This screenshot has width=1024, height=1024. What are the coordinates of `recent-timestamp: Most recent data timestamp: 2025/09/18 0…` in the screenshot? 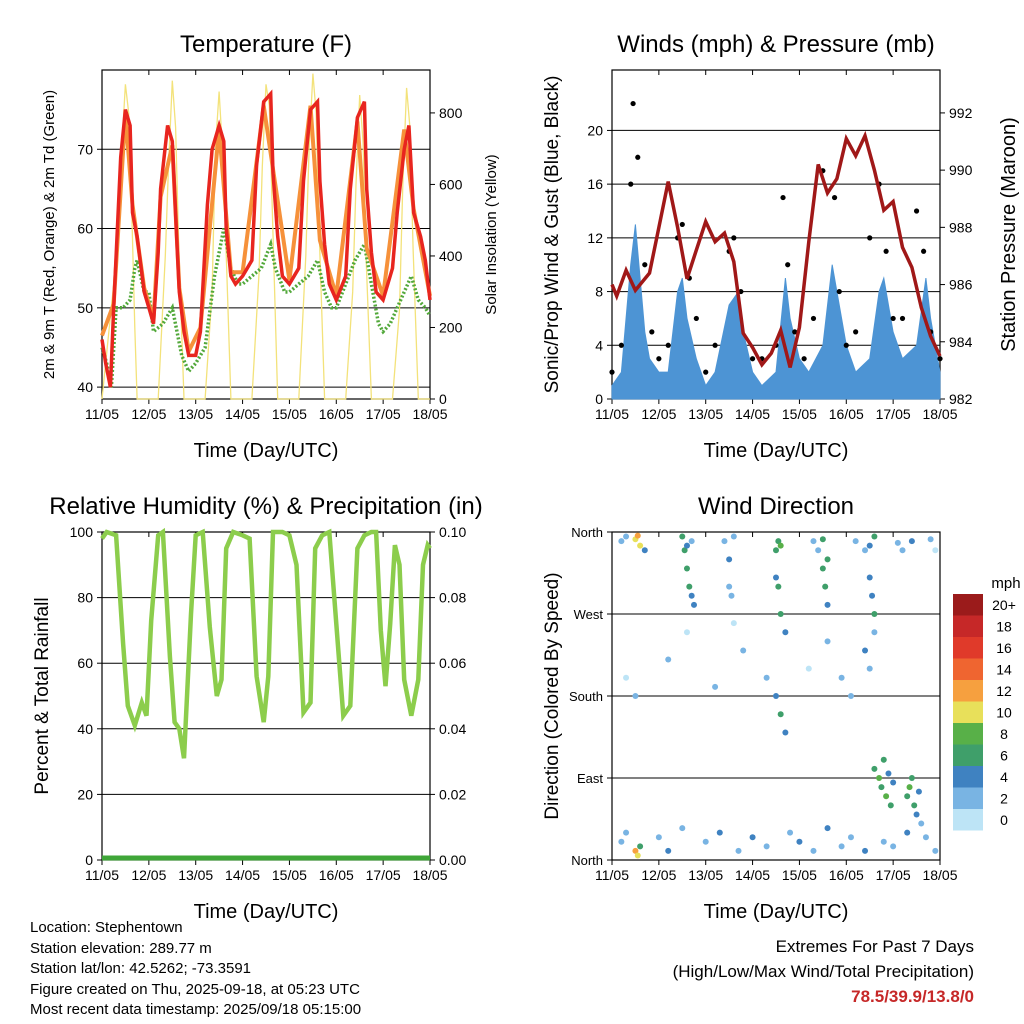 It's located at (196, 1009).